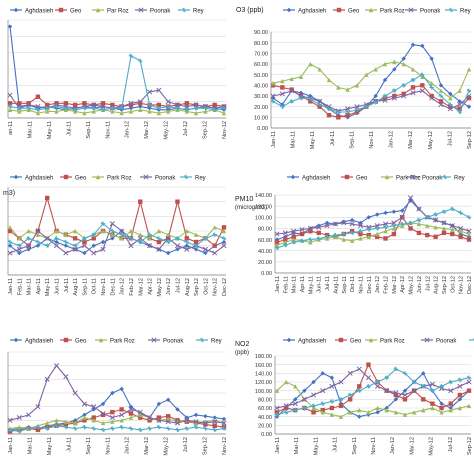 Image resolution: width=474 pixels, height=474 pixels. Describe the element at coordinates (372, 140) in the screenshot. I see `x-tick-label: Nov-11` at that location.